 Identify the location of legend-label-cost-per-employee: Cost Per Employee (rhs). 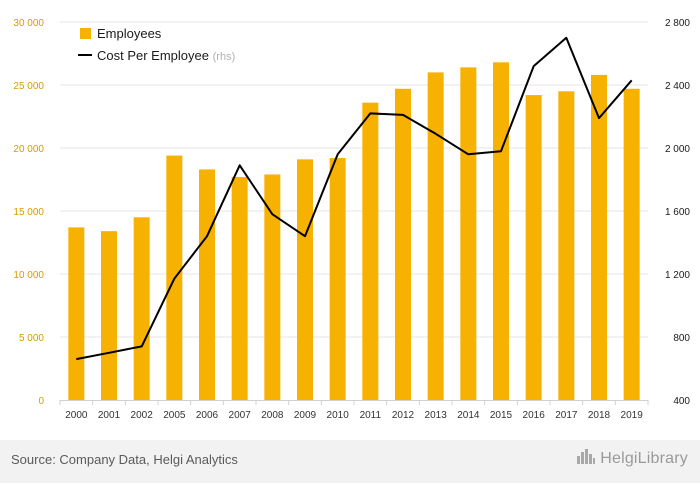
(166, 55).